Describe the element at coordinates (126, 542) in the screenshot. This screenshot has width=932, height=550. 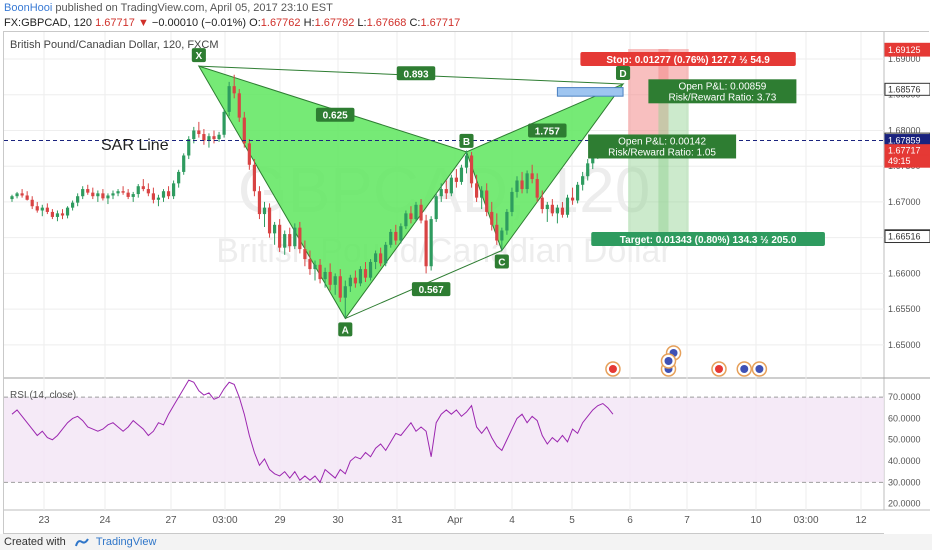
I see `tradingview-link: TradingView` at that location.